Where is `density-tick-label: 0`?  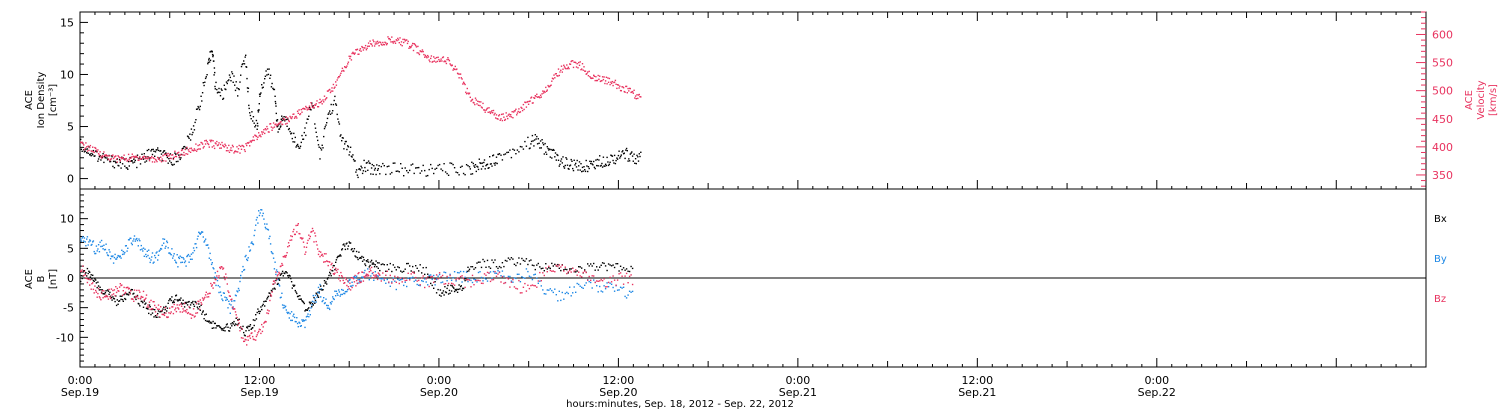 density-tick-label: 0 is located at coordinates (70, 179).